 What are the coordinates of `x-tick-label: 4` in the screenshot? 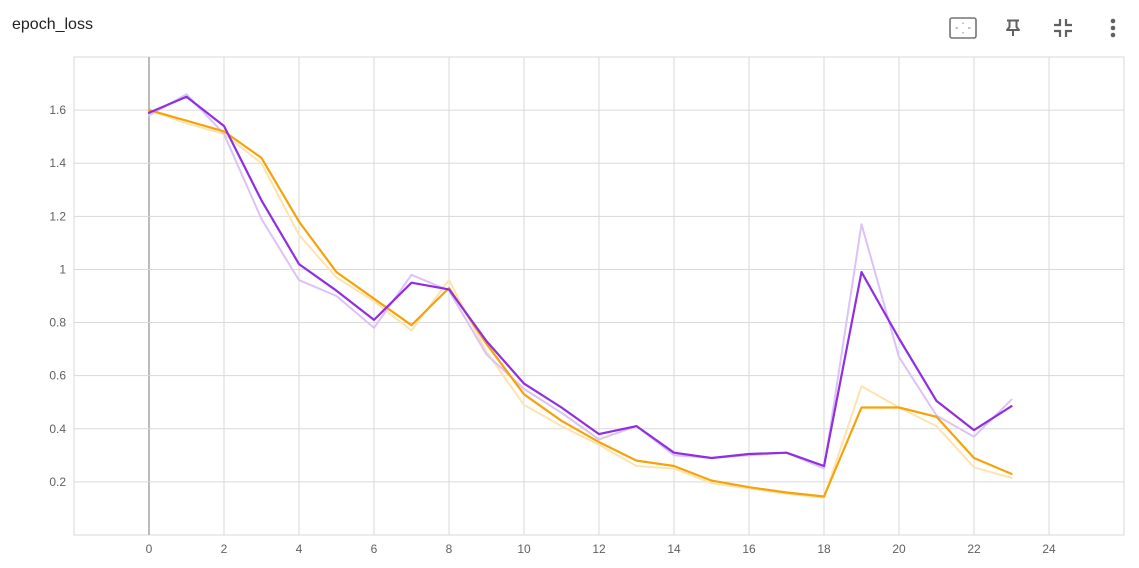 It's located at (299, 549).